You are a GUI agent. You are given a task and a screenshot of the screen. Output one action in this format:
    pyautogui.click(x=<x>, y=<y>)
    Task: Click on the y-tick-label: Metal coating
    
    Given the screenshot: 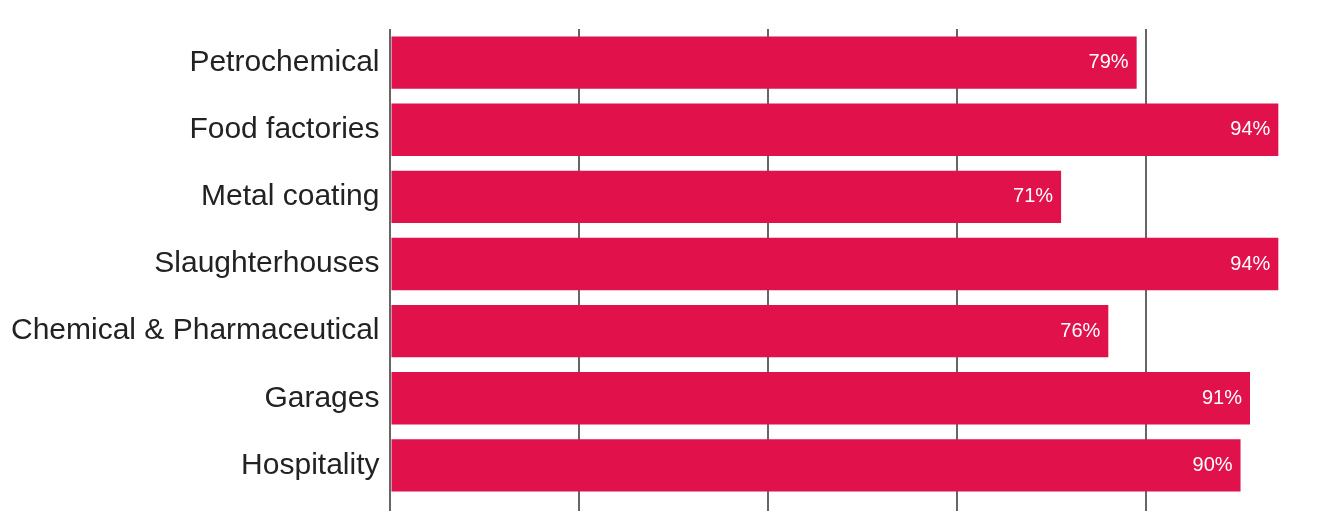 What is the action you would take?
    pyautogui.click(x=290, y=195)
    